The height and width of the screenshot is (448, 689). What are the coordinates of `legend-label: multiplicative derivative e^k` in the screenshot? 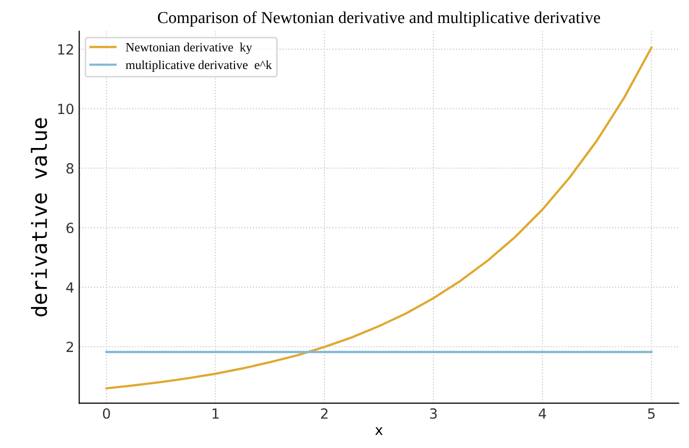 It's located at (199, 66).